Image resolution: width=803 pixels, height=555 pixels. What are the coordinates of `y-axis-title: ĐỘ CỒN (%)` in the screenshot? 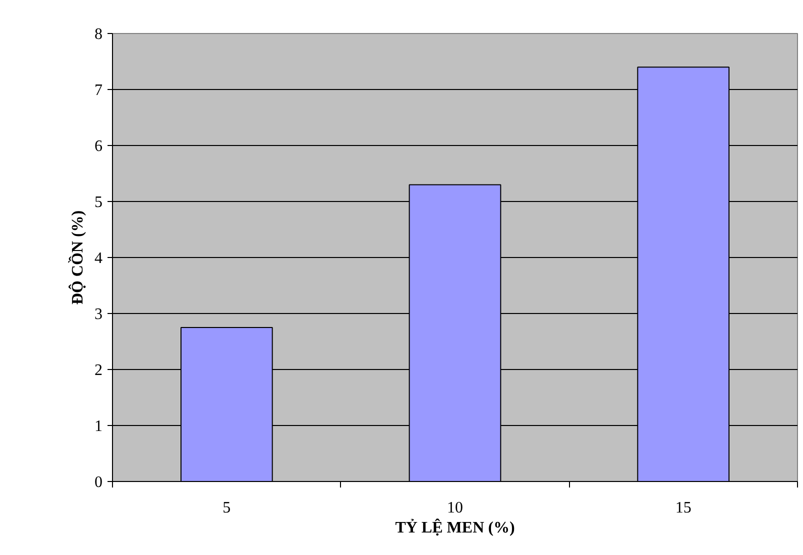 It's located at (77, 257).